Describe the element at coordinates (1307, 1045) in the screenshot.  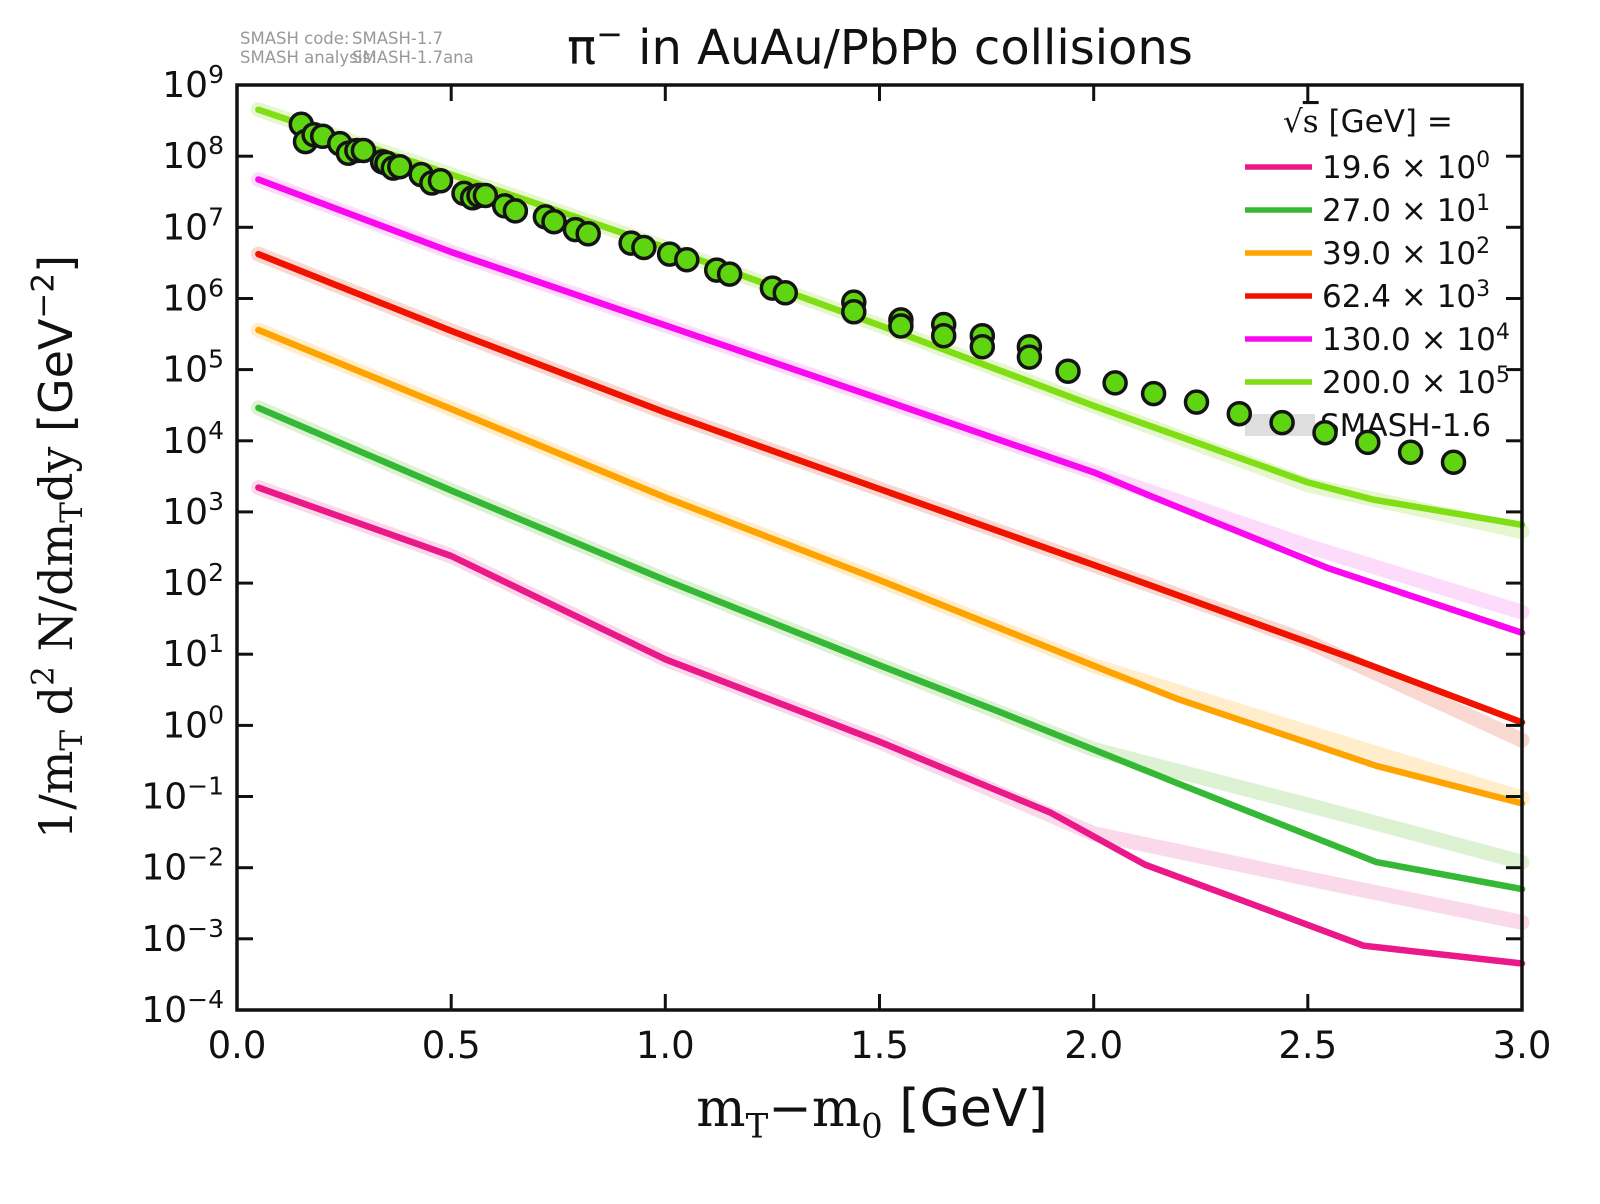
I see `x-tick-label: 2.5` at that location.